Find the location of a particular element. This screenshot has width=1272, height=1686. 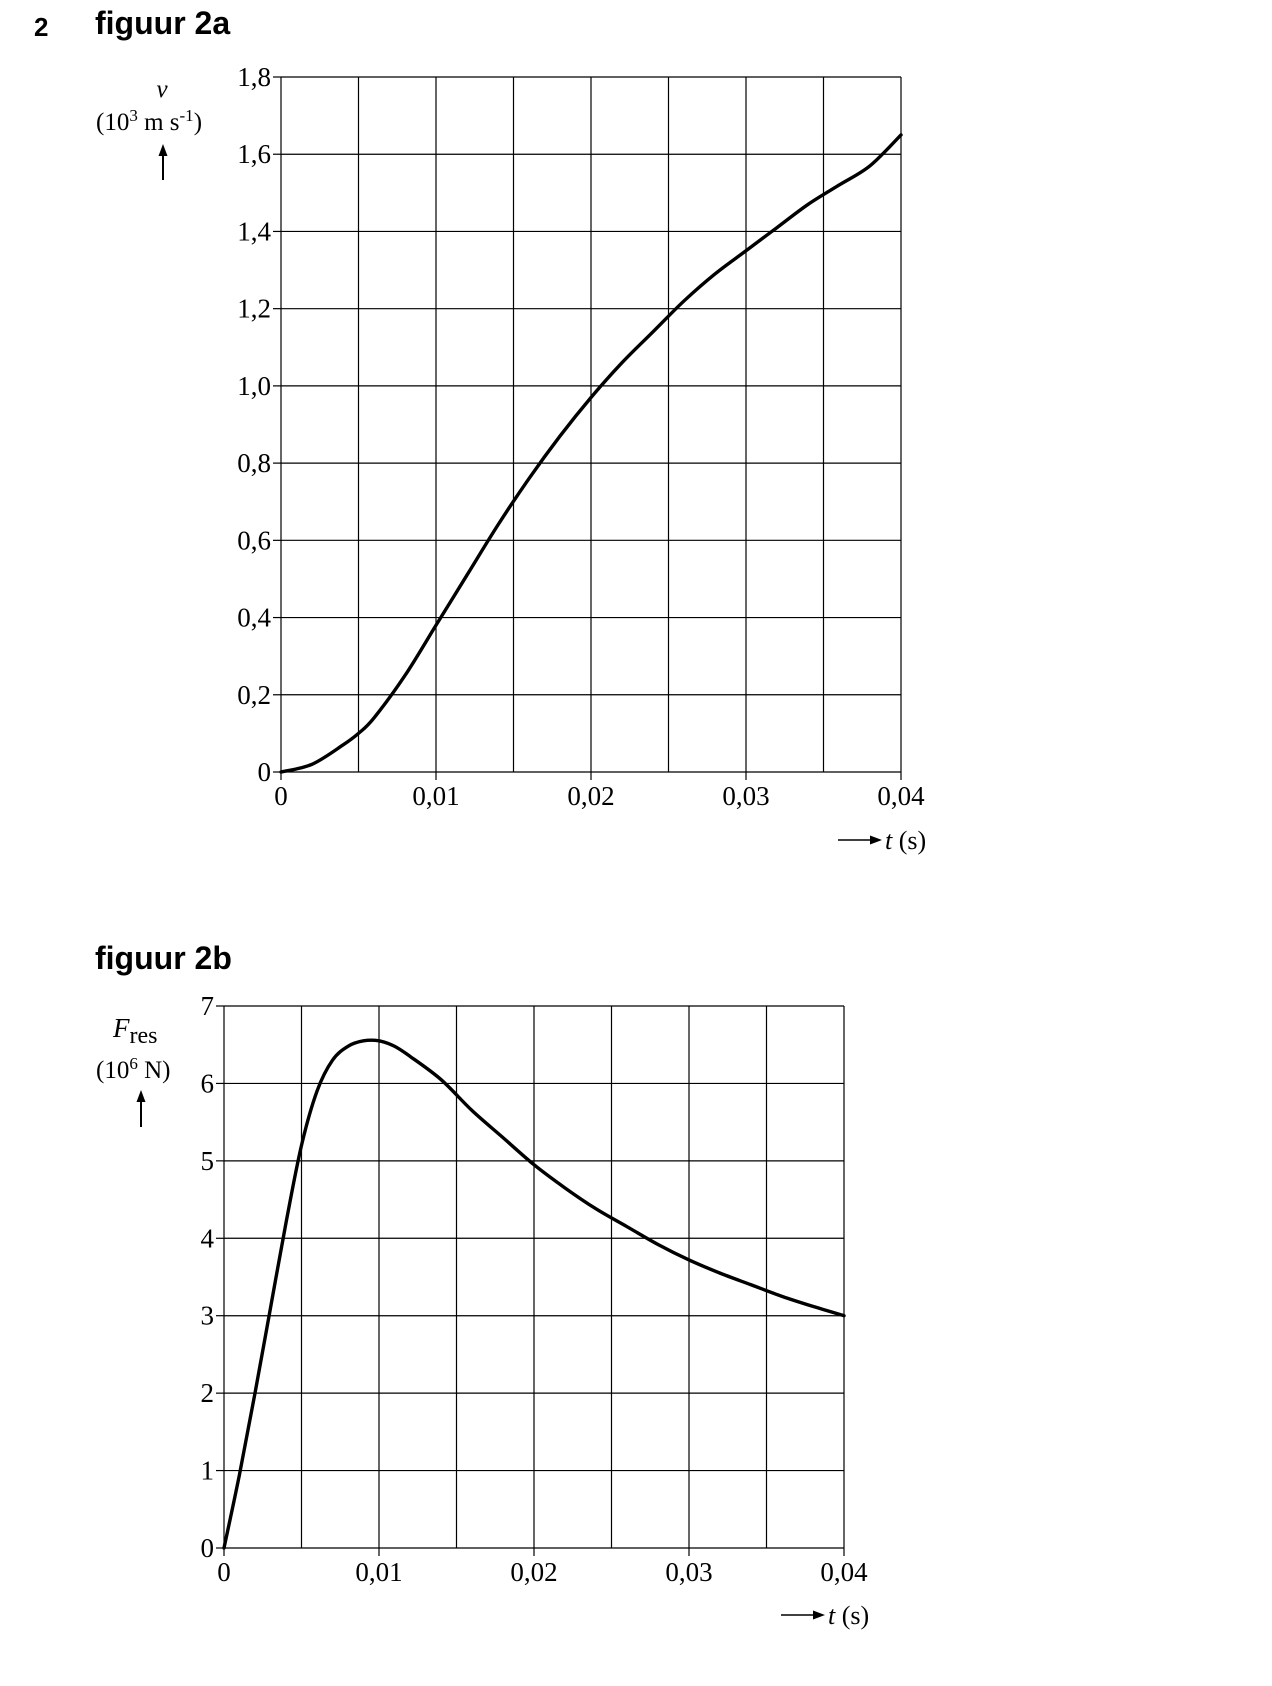

chart-b-xtick-label: 0,03 is located at coordinates (688, 1572).